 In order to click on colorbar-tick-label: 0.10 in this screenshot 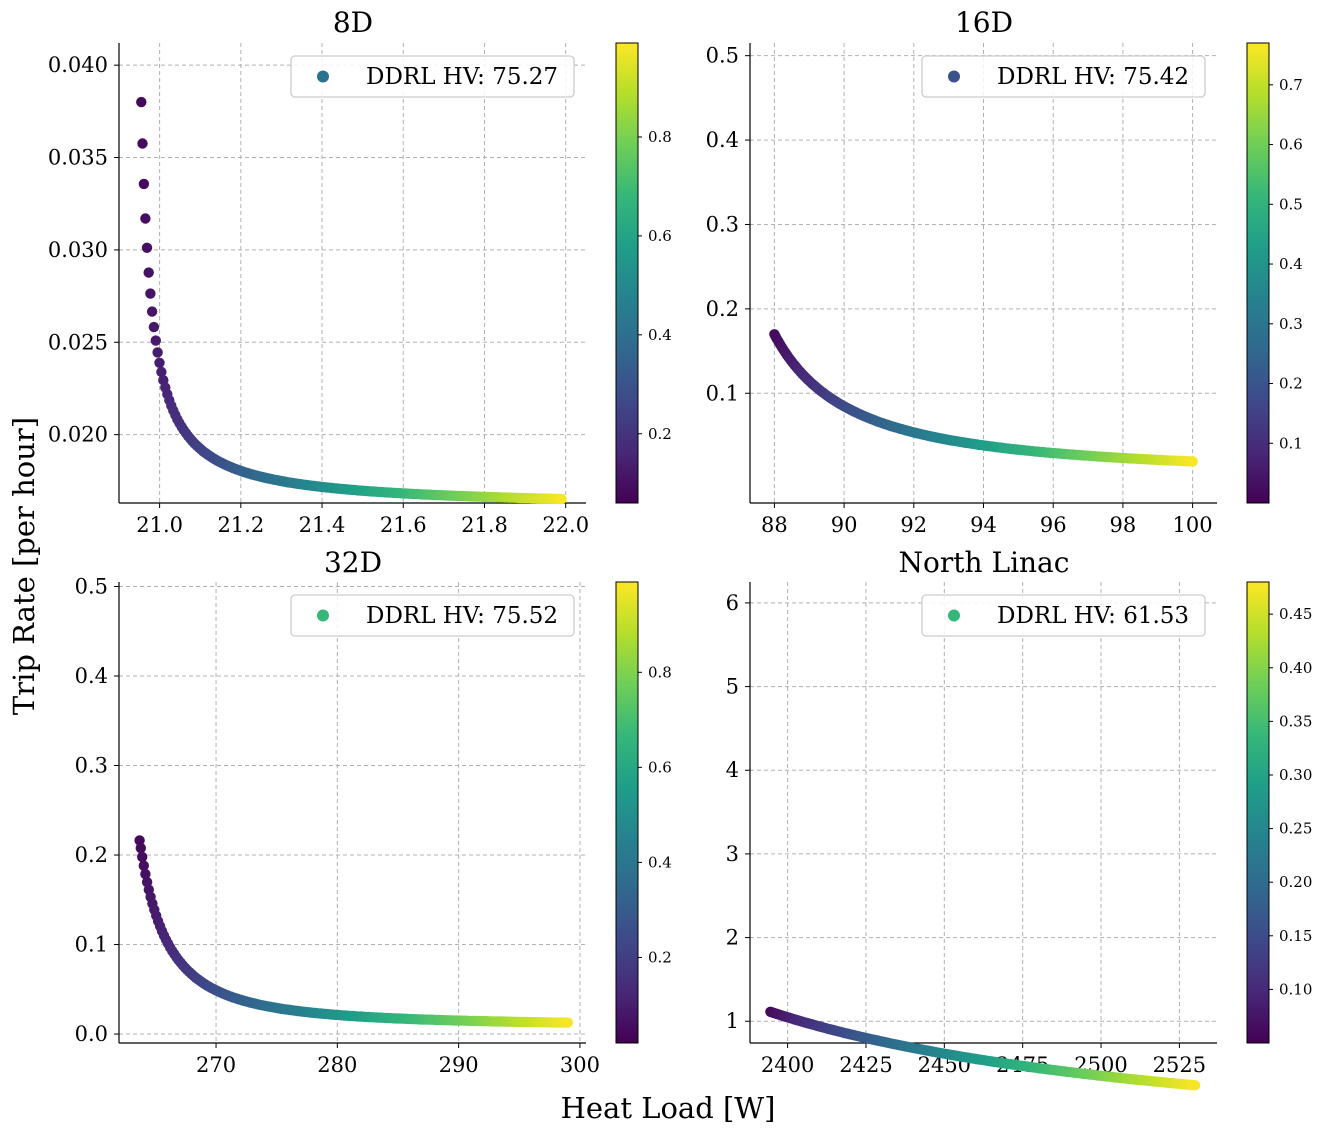, I will do `click(1295, 989)`.